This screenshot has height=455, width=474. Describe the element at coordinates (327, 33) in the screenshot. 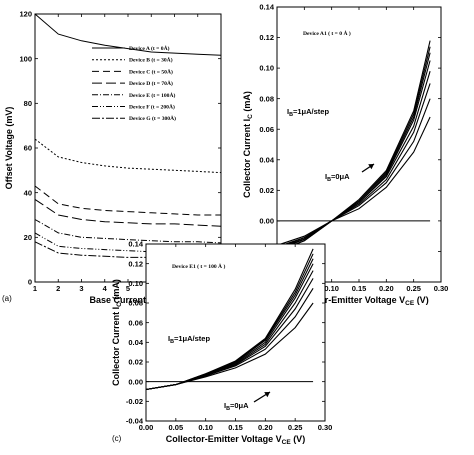

I see `panel-b-device-label: Device A1 ( t = 0 Å )` at that location.